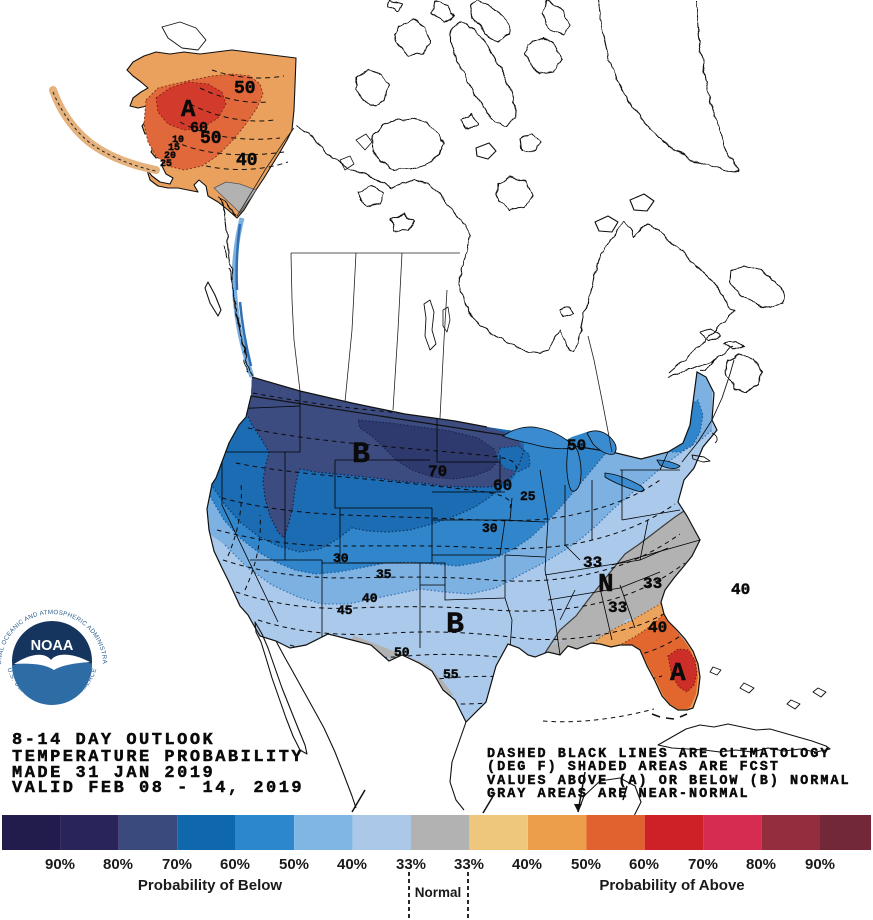 Image resolution: width=873 pixels, height=920 pixels. What do you see at coordinates (451, 674) in the screenshot?
I see `svg-text: 55` at bounding box center [451, 674].